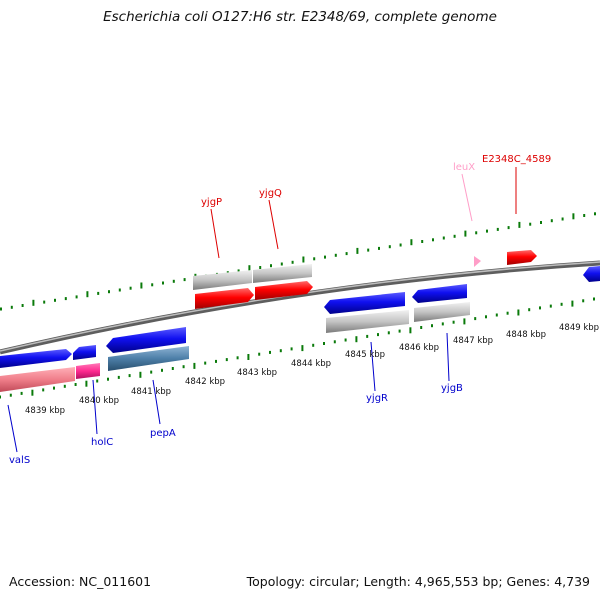 This screenshot has width=600, height=600. What do you see at coordinates (84, 352) in the screenshot?
I see `gene-arrow-holC` at bounding box center [84, 352].